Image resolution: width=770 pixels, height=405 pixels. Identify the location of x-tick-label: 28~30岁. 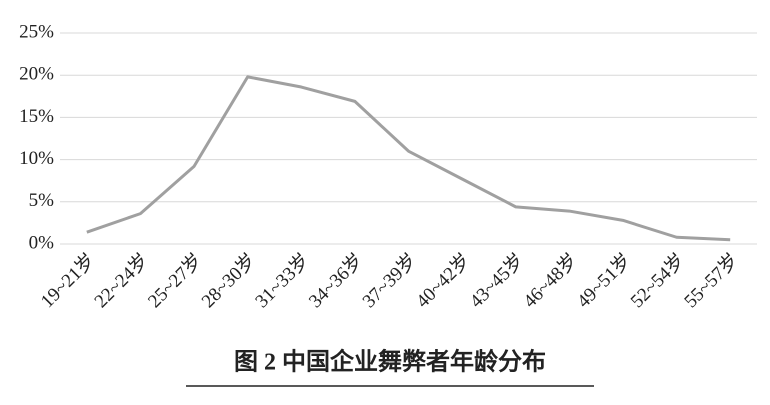
(228, 280).